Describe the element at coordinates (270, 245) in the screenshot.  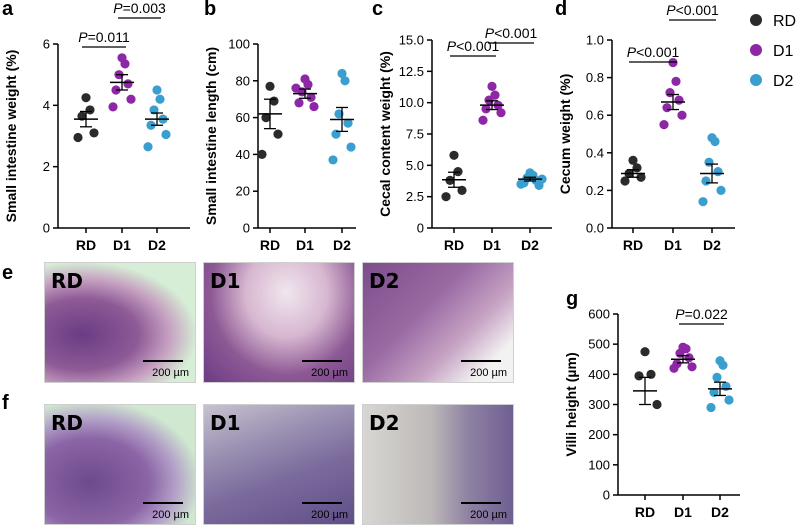
I see `x-tick-label-b: RD` at that location.